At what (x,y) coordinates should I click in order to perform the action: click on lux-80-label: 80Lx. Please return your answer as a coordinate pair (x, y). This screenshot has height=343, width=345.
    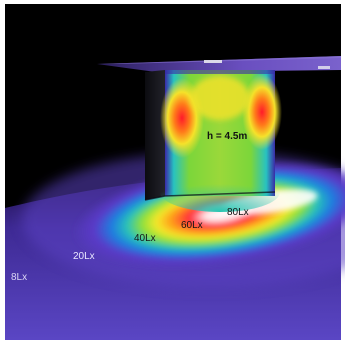
    Looking at the image, I should click on (238, 212).